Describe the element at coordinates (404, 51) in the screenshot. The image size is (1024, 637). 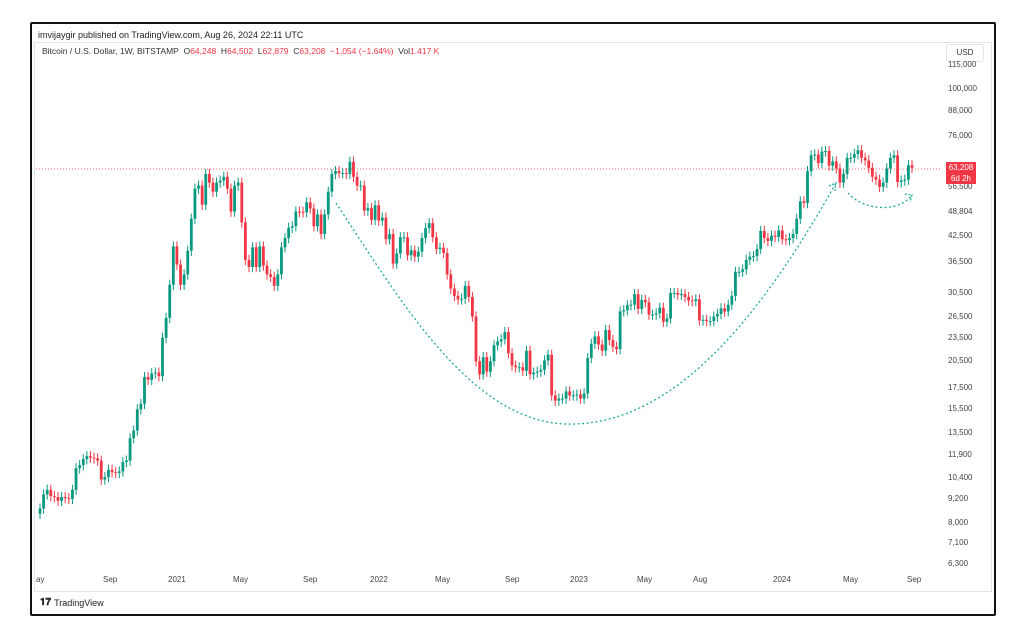
I see `volume-label: Vol` at that location.